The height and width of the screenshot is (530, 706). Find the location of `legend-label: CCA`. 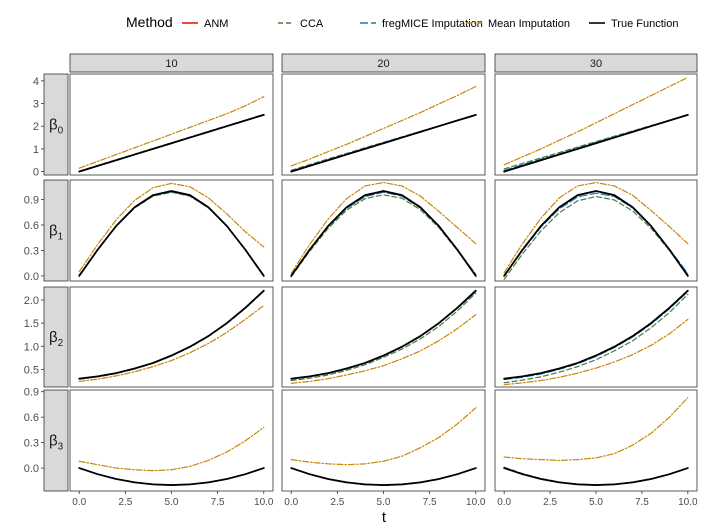

legend-label: CCA is located at coordinates (312, 24).